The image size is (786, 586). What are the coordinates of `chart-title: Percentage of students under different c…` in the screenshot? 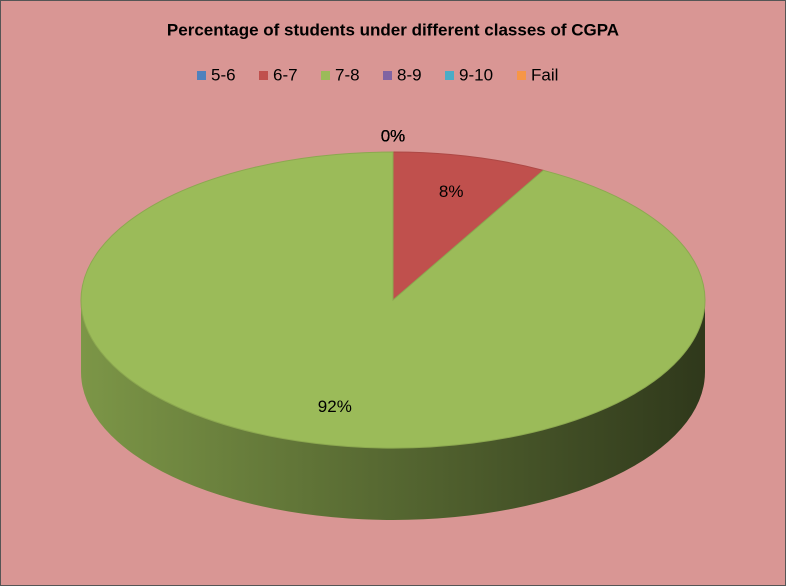 It's located at (393, 29).